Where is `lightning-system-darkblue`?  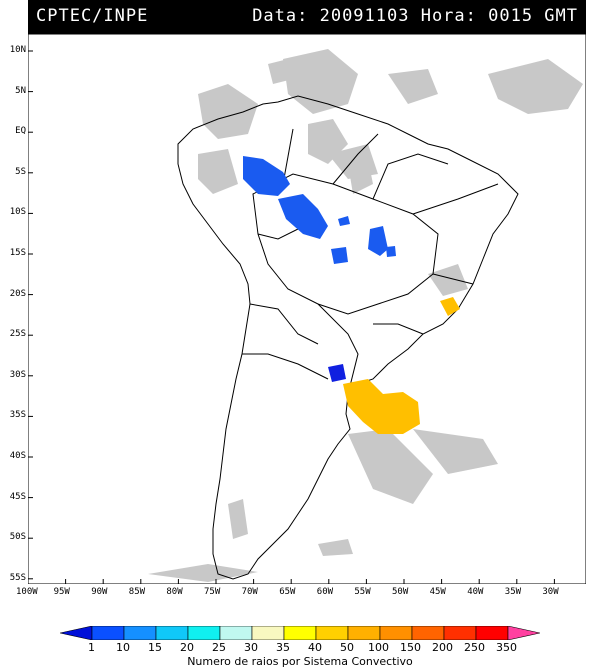 lightning-system-darkblue is located at coordinates (337, 373).